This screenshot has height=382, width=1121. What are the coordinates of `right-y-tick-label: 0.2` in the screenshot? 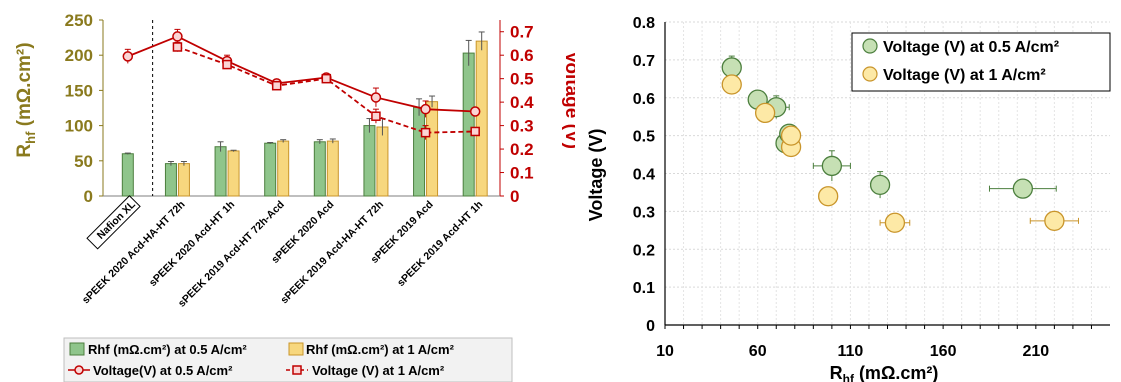 It's located at (522, 149).